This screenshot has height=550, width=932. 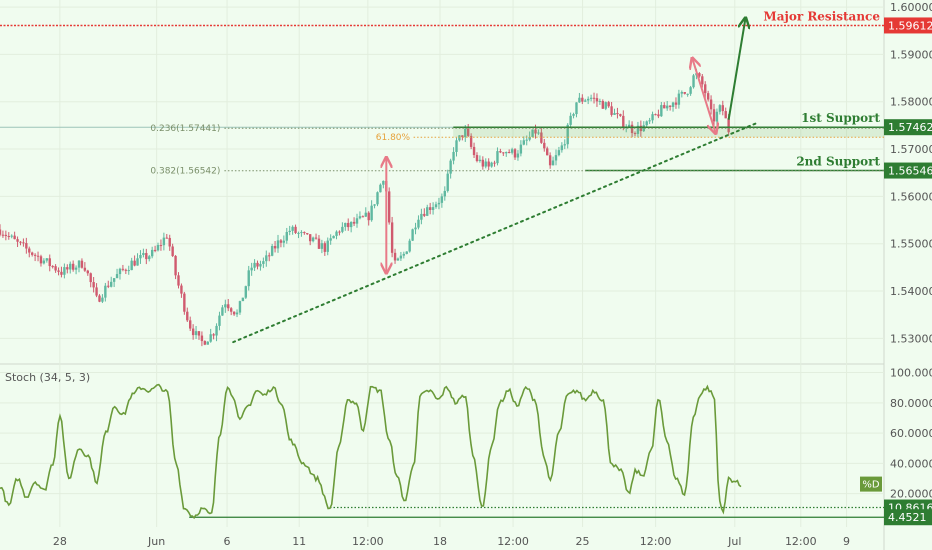 What do you see at coordinates (911, 102) in the screenshot?
I see `price-tick-label: 1.58000` at bounding box center [911, 102].